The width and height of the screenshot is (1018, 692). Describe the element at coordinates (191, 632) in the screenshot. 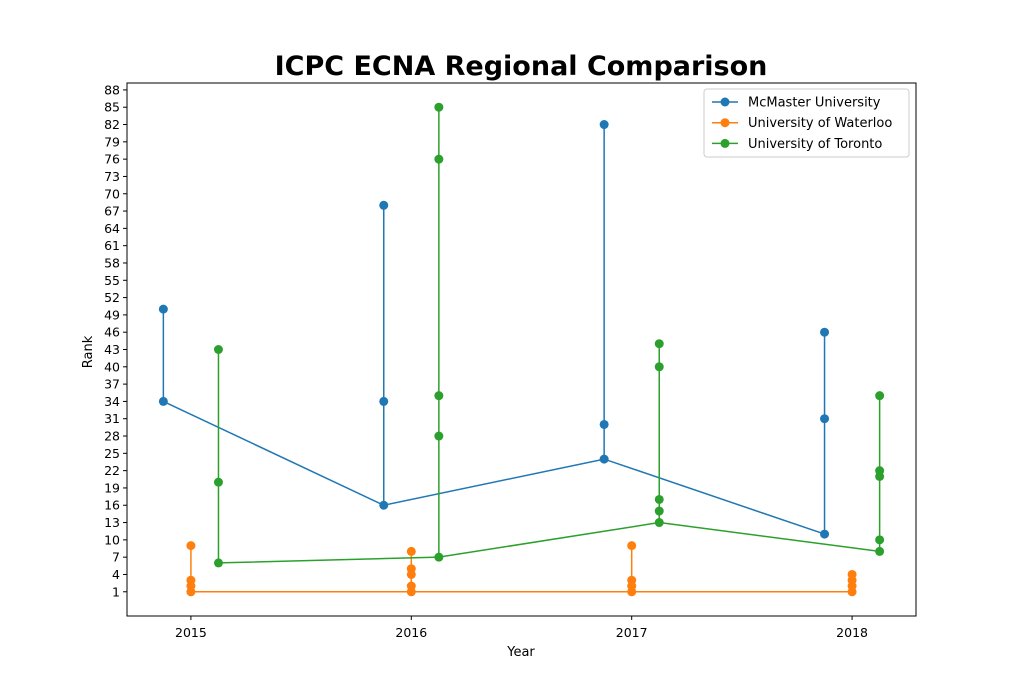

I see `x-tick-label: 2015` at that location.